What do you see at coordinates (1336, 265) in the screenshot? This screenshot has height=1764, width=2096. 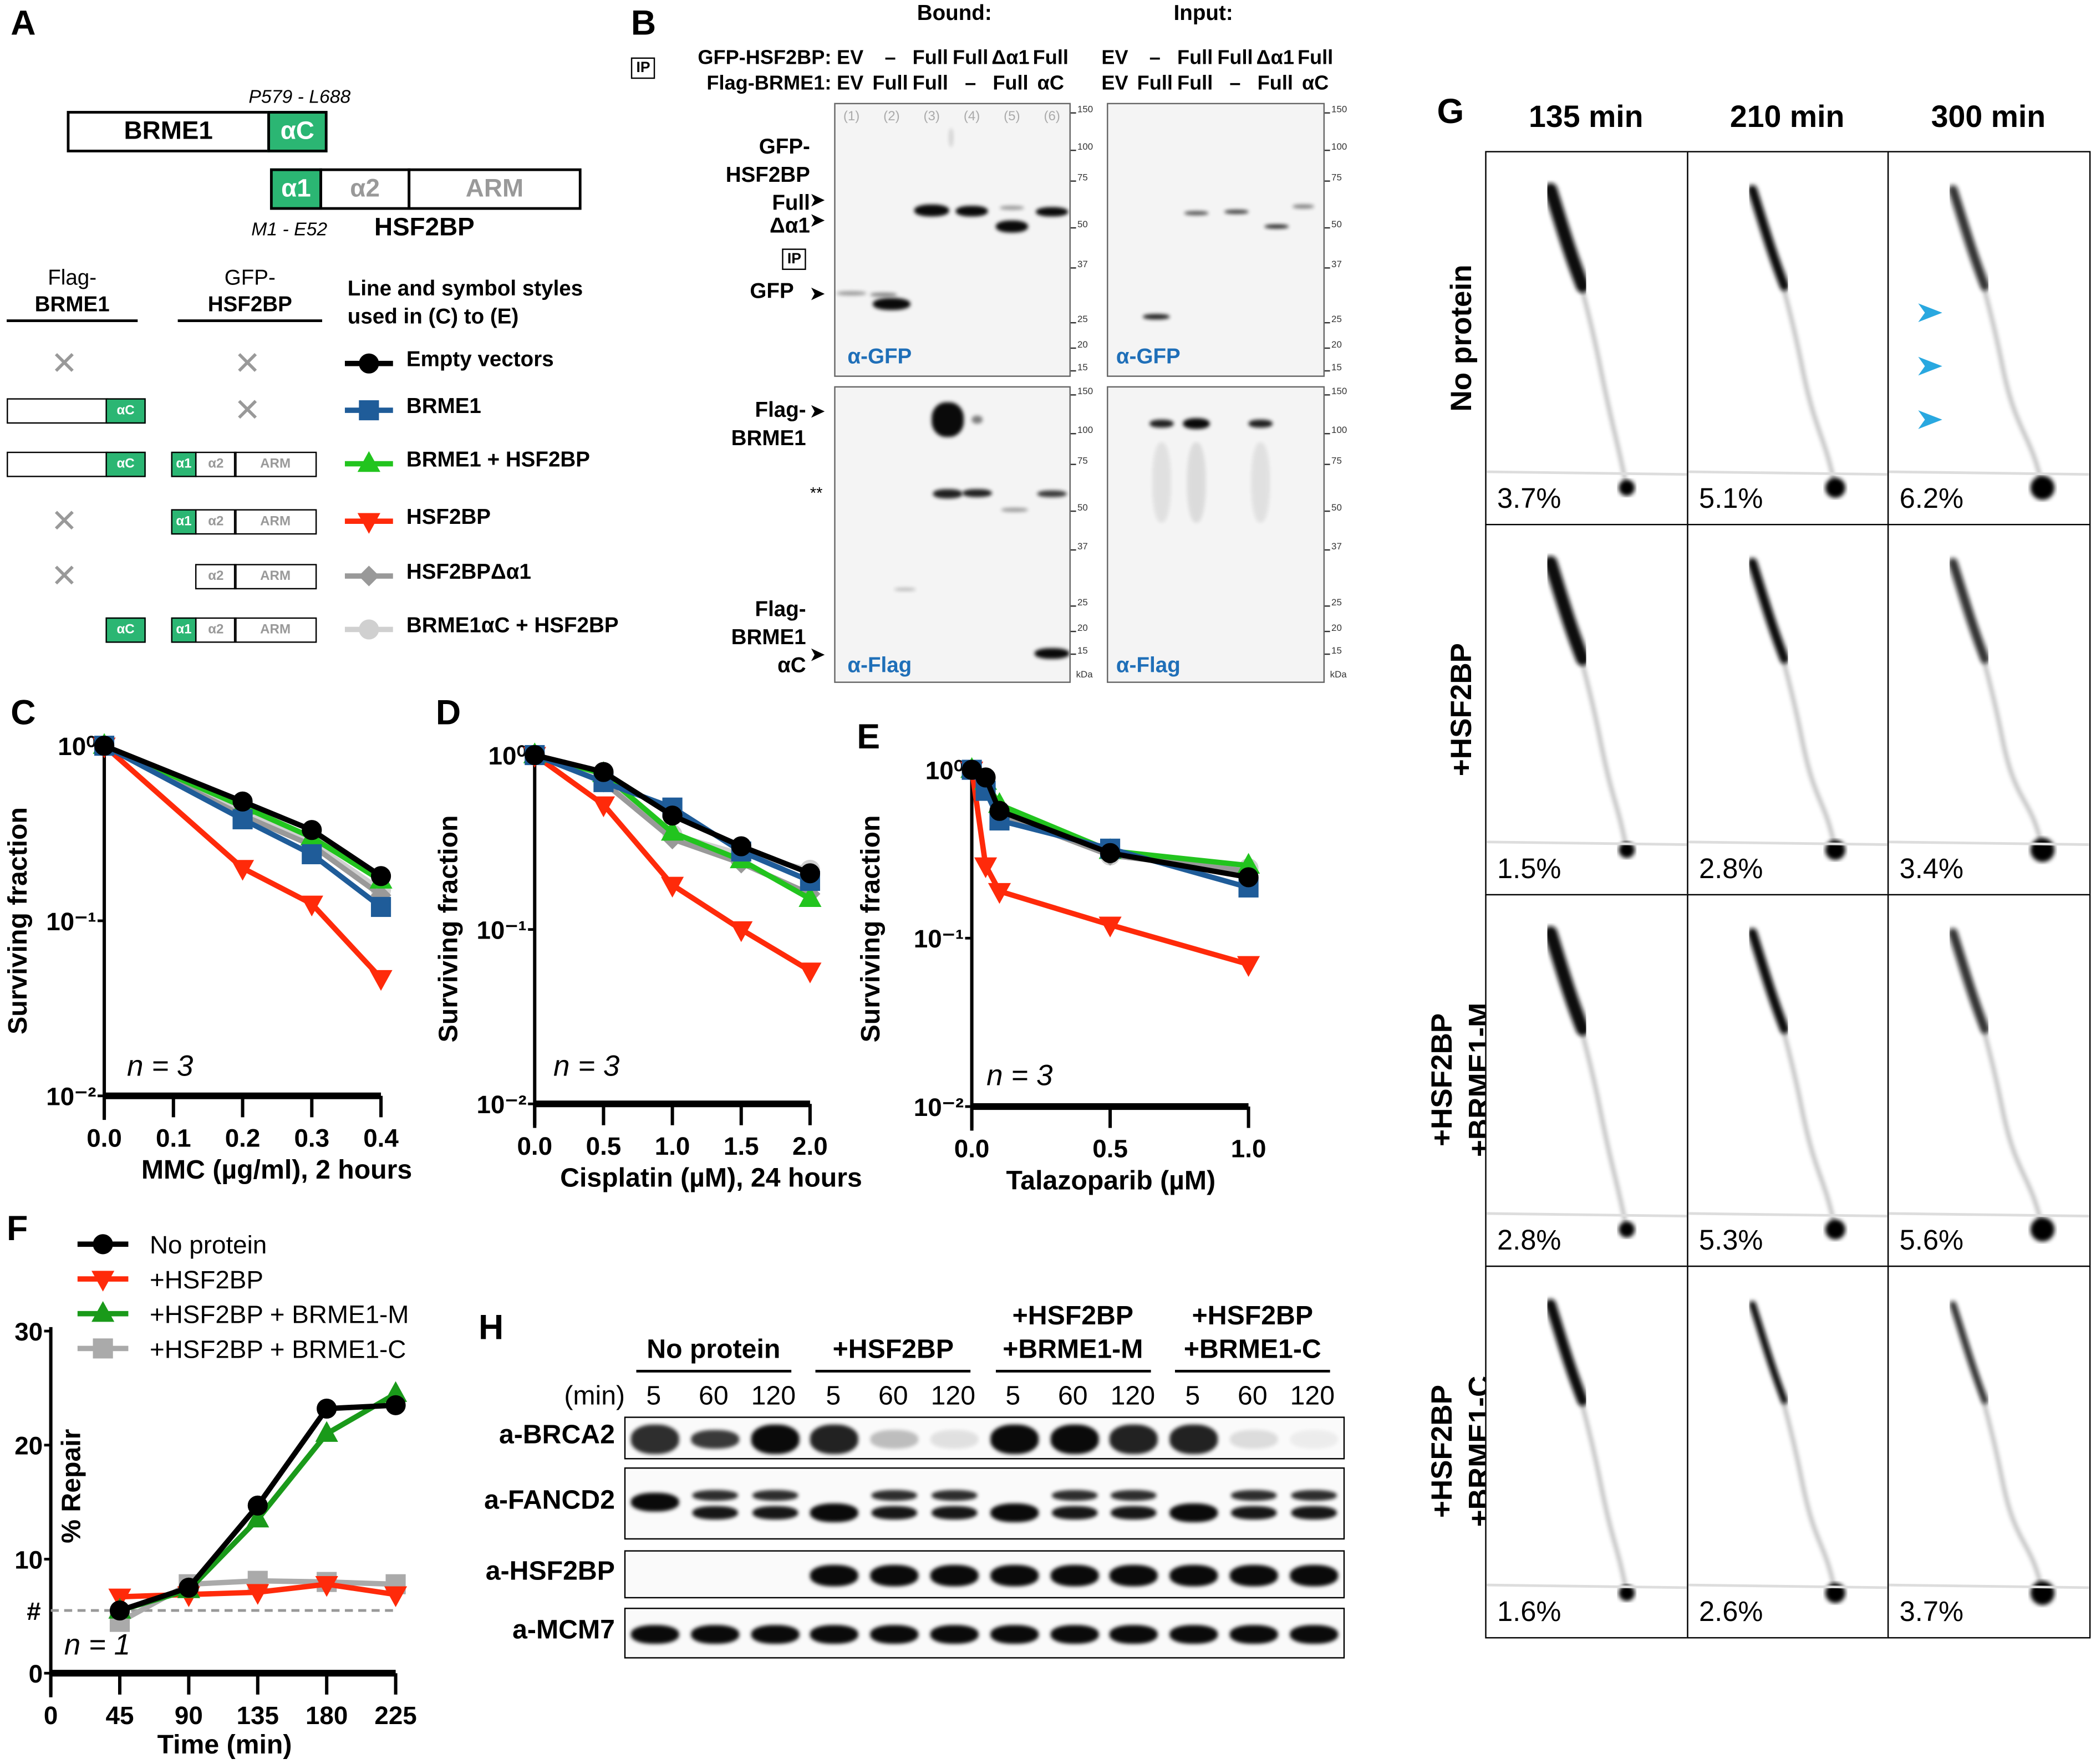 I see `marker-label: 37` at bounding box center [1336, 265].